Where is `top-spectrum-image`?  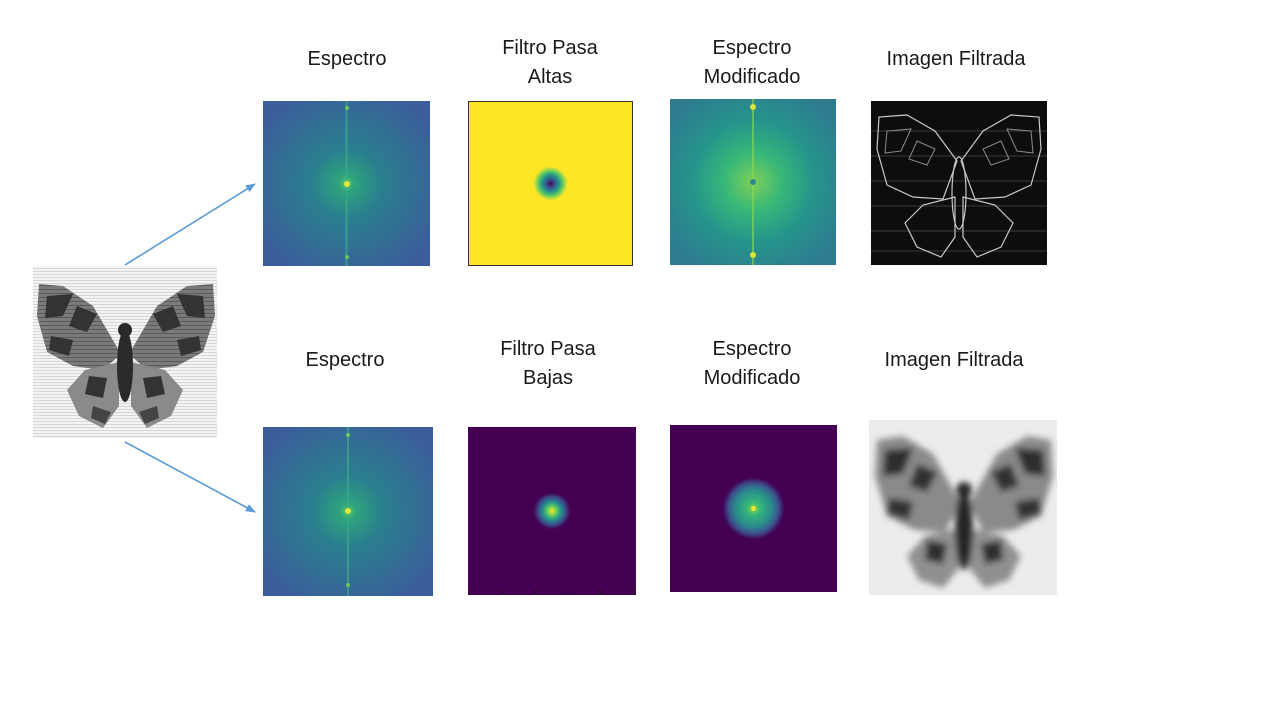
top-spectrum-image is located at coordinates (346, 183).